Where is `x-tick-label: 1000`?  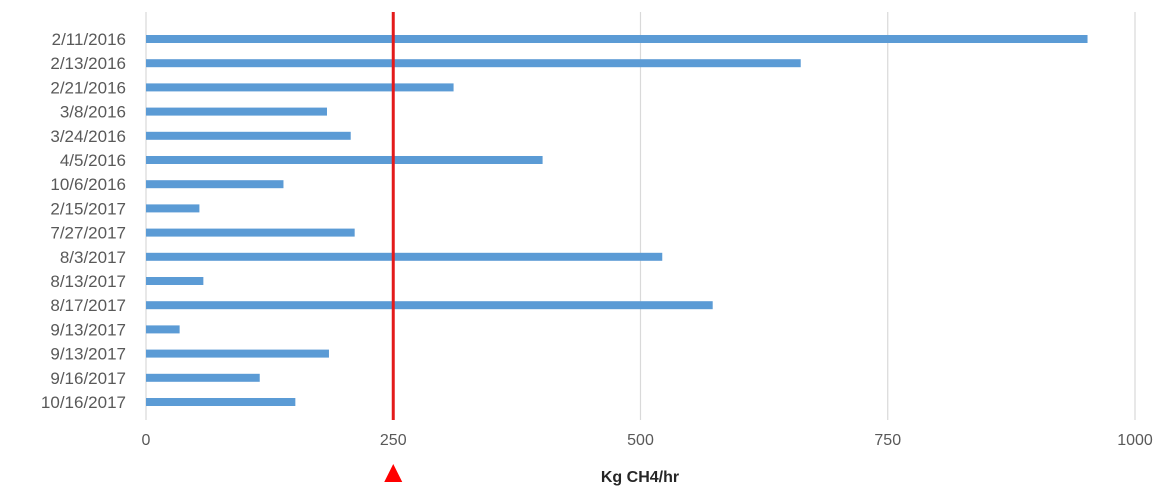 x-tick-label: 1000 is located at coordinates (1135, 440).